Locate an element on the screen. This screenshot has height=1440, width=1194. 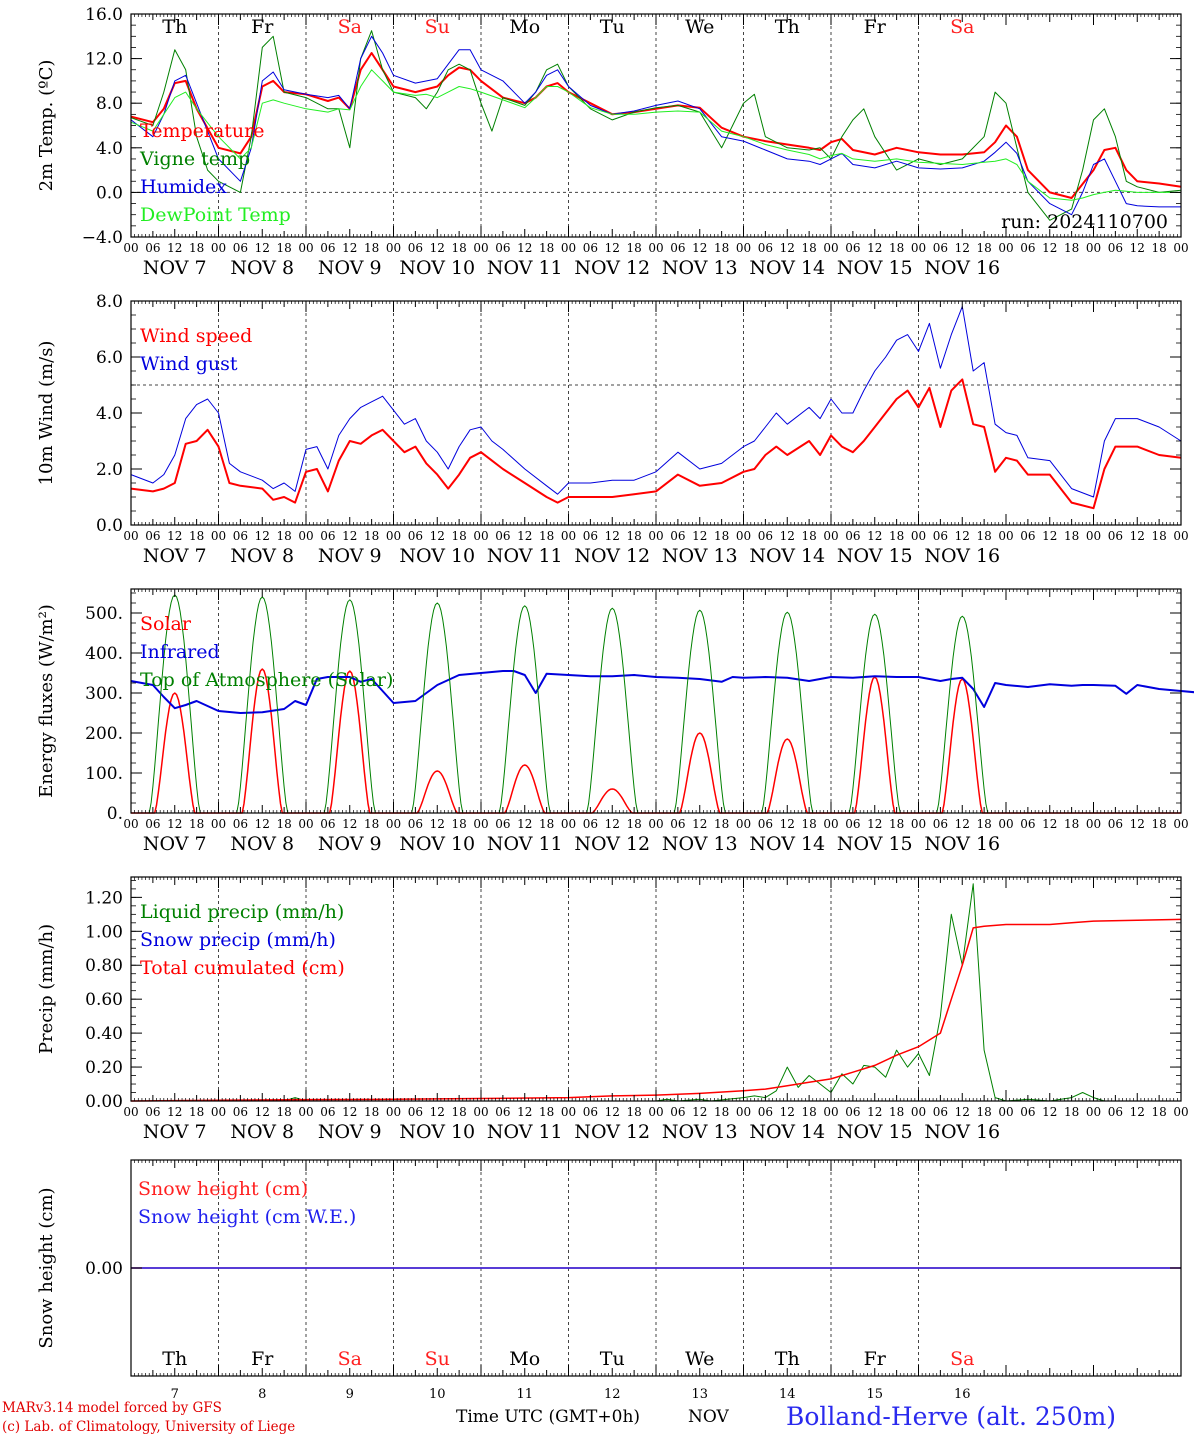
x-day-label: NOV 13 is located at coordinates (700, 556).